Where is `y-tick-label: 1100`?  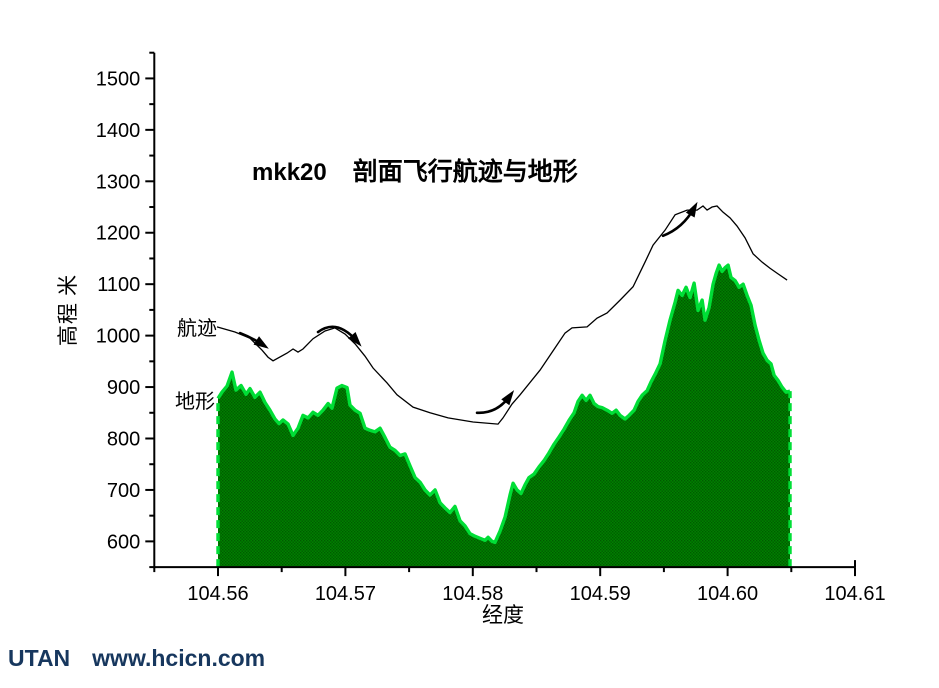
y-tick-label: 1100 is located at coordinates (118, 285).